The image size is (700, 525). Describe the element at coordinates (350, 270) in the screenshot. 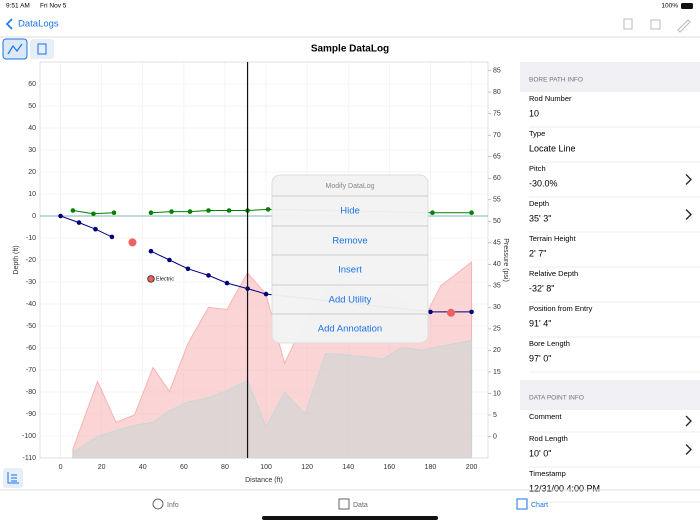

I see `popup-item: Insert` at that location.